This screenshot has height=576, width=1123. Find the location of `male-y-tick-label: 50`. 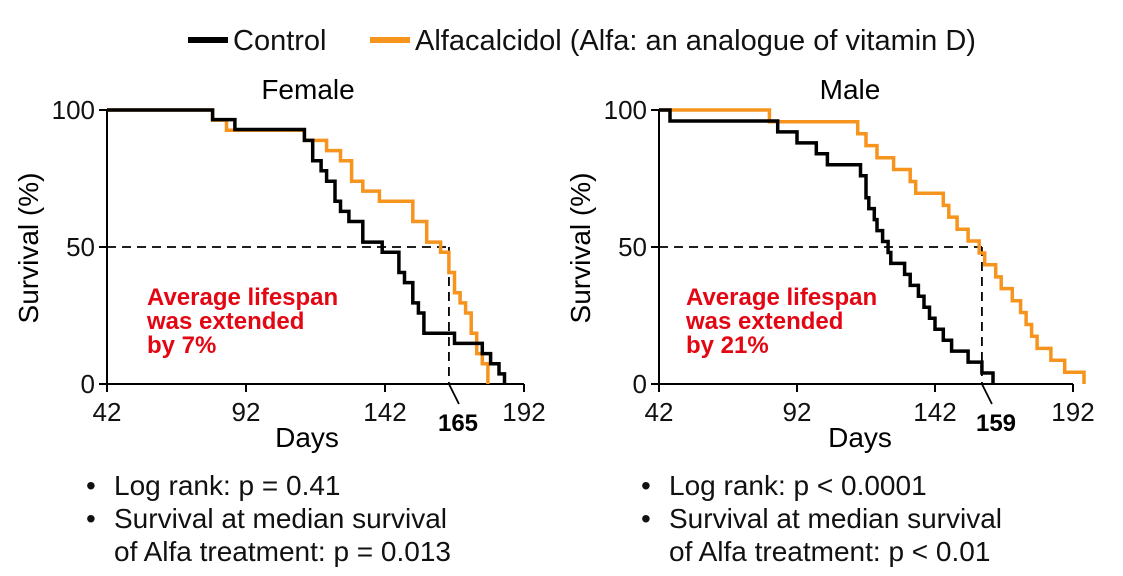

male-y-tick-label: 50 is located at coordinates (632, 247).